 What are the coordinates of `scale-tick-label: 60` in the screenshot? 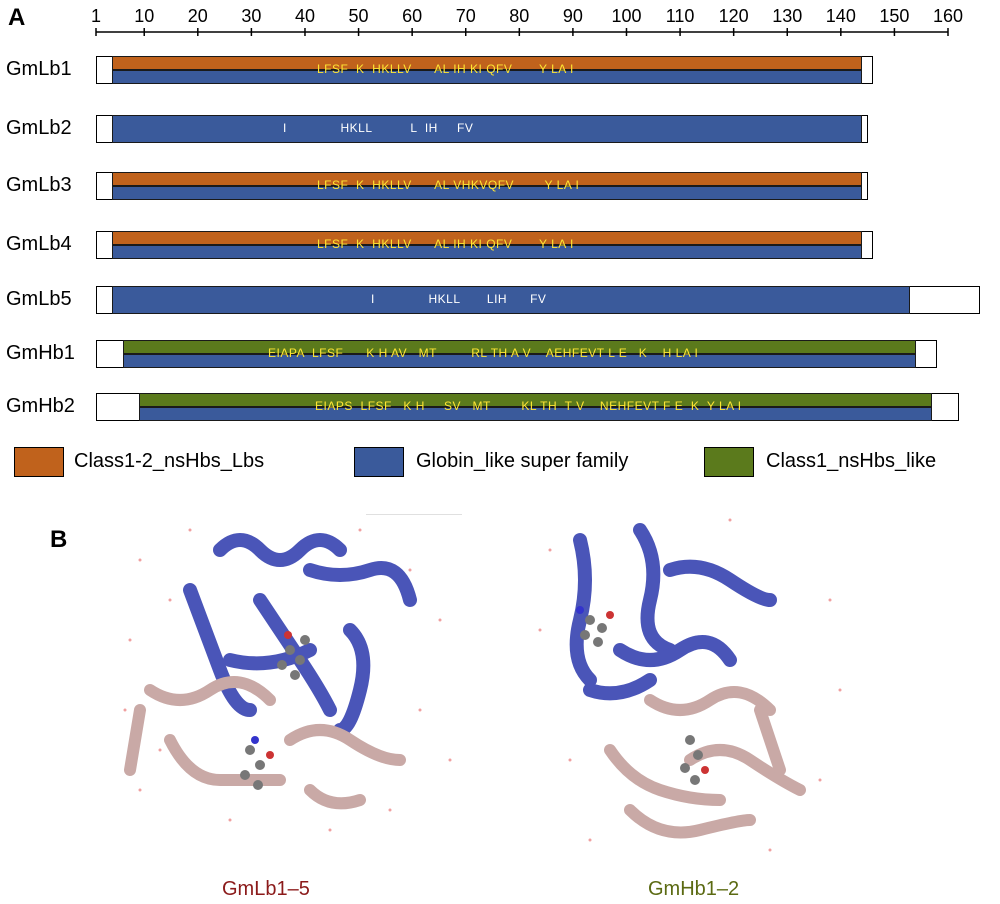 It's located at (412, 16).